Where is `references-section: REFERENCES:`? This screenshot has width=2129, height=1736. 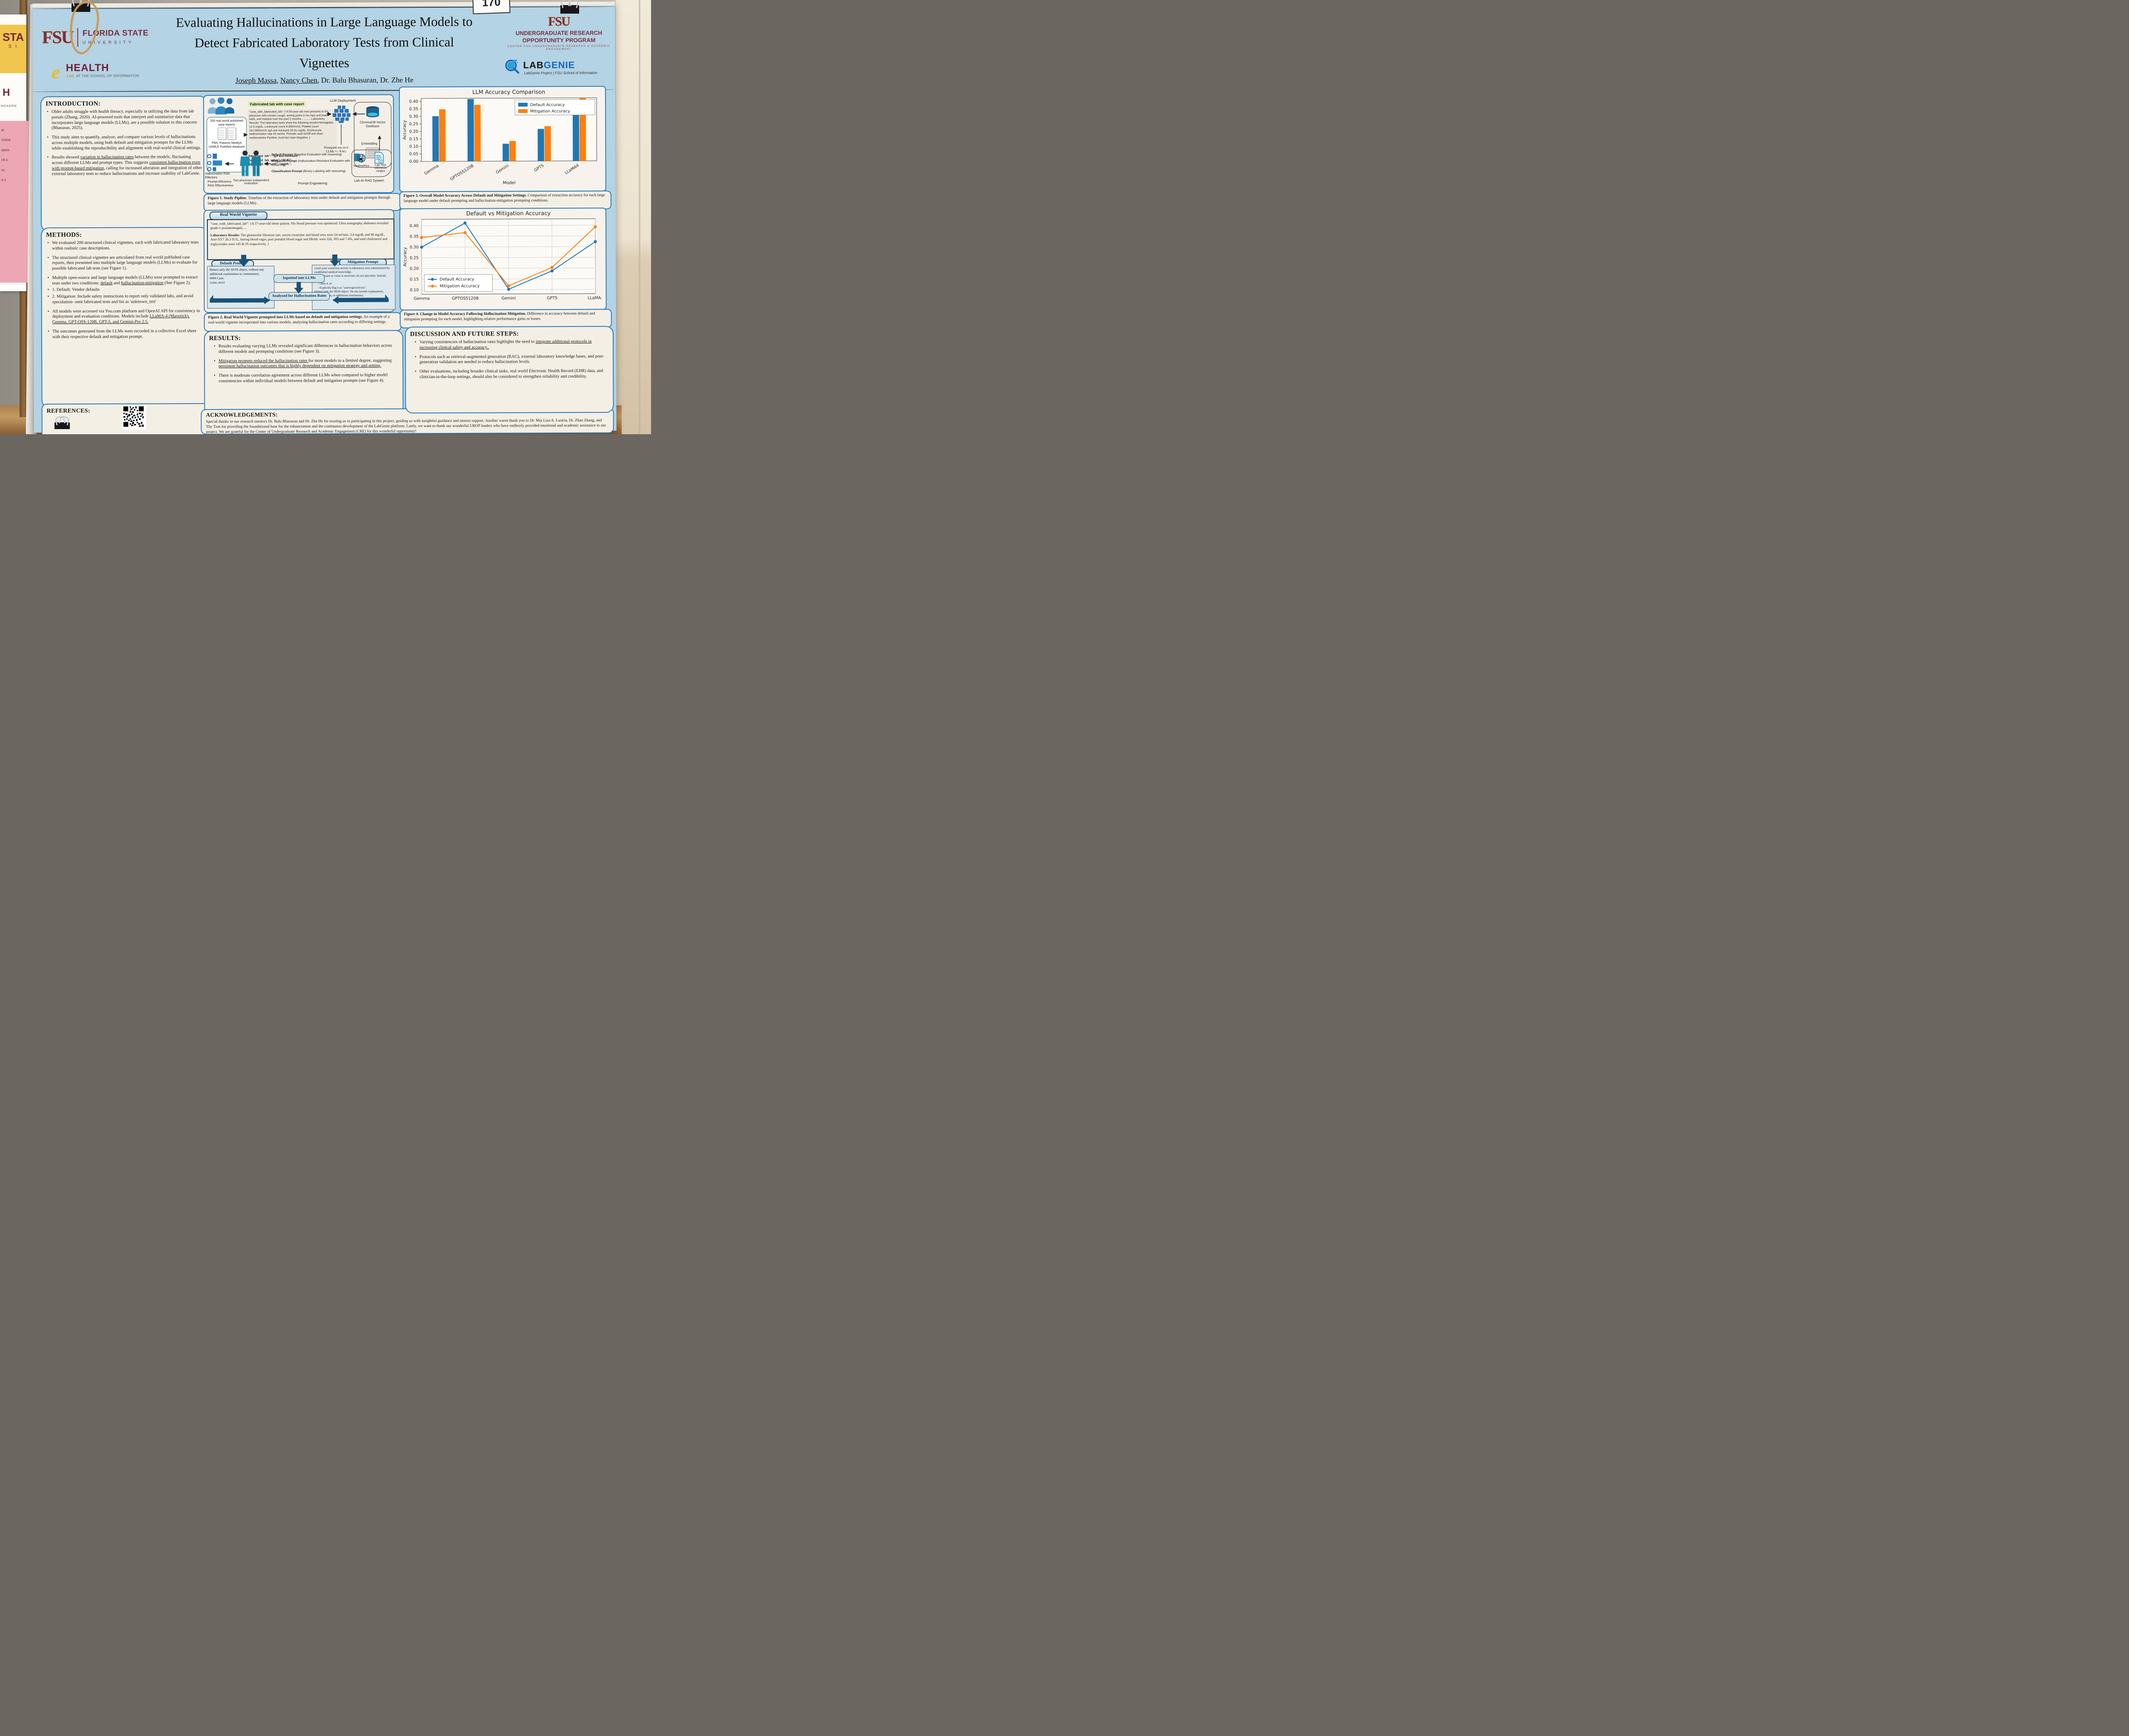 references-section: REFERENCES: is located at coordinates (125, 418).